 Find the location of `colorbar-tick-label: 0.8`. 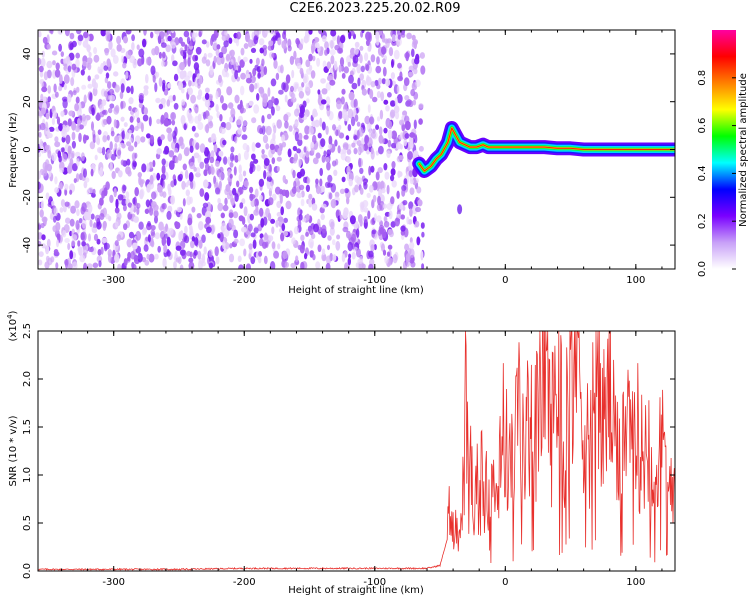

colorbar-tick-label: 0.8 is located at coordinates (702, 78).